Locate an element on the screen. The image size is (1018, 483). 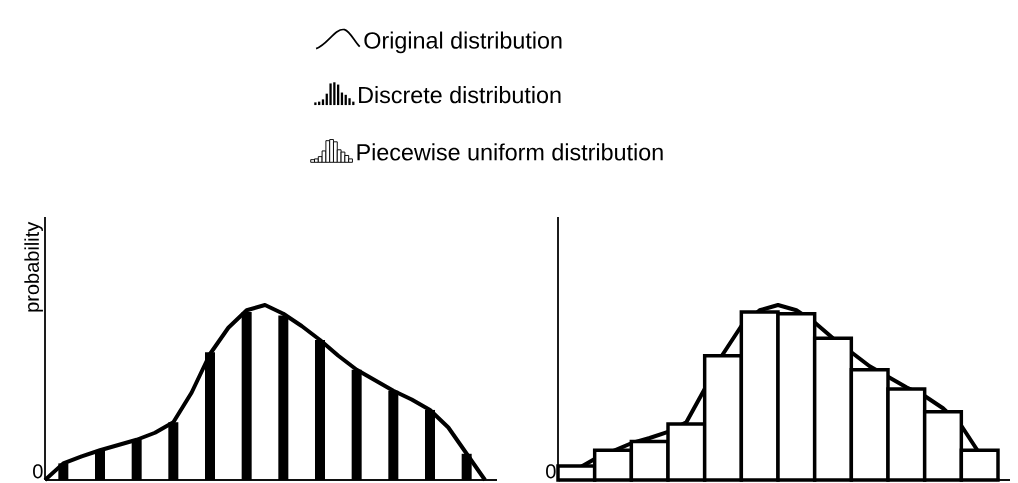
legend-label: Original distribution is located at coordinates (463, 42).